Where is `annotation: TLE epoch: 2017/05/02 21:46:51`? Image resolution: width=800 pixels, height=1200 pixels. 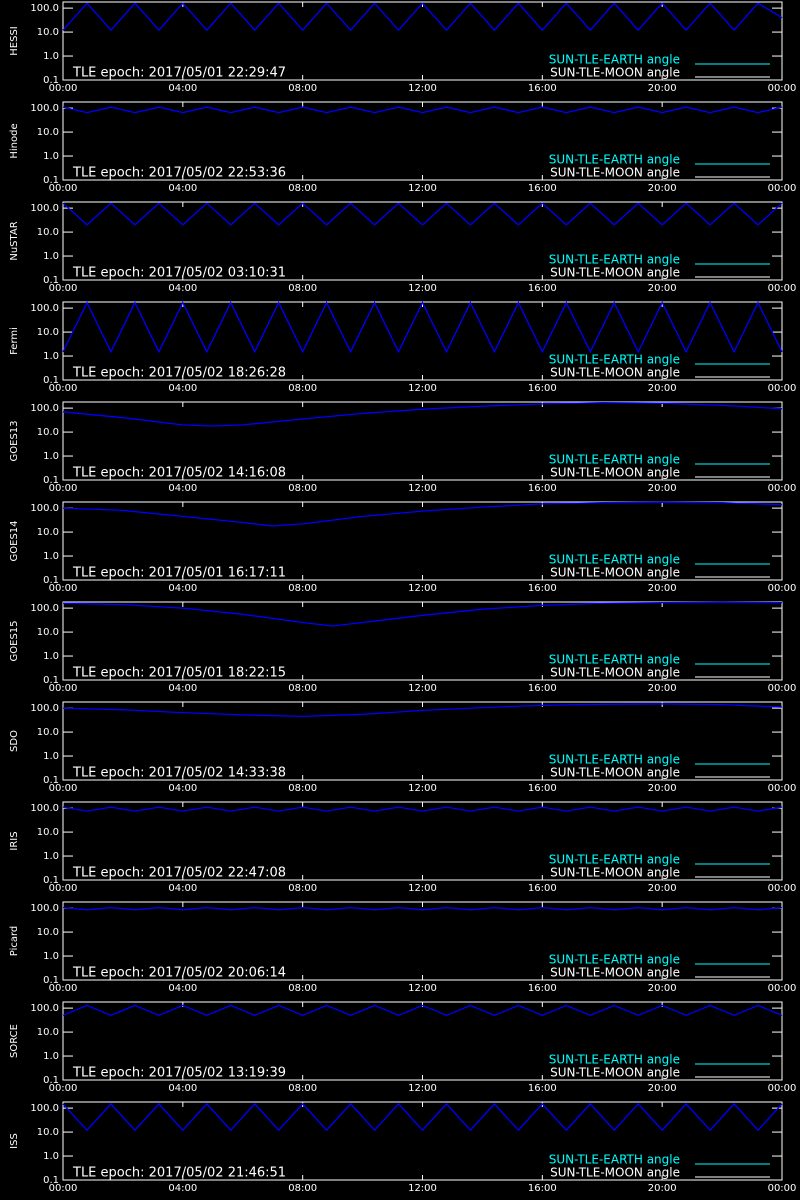 annotation: TLE epoch: 2017/05/02 21:46:51 is located at coordinates (179, 1173).